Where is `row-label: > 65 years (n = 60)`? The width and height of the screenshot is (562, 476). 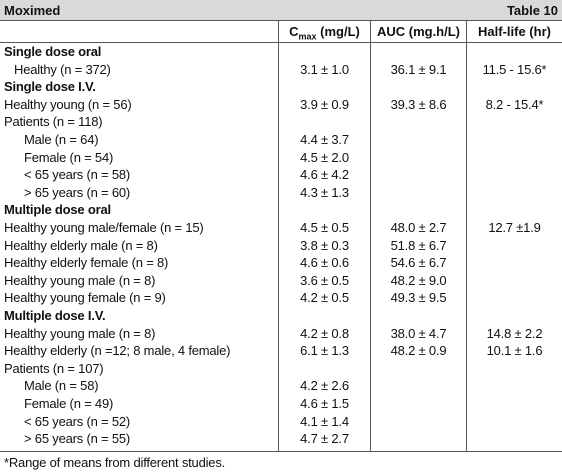
row-label: > 65 years (n = 60) is located at coordinates (77, 192).